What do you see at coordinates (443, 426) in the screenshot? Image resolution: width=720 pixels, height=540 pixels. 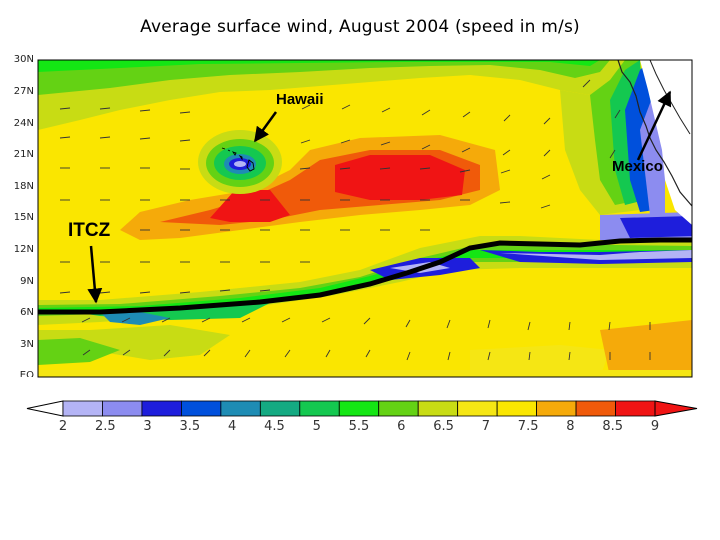 I see `colorbar-tick-label: 6.5` at bounding box center [443, 426].